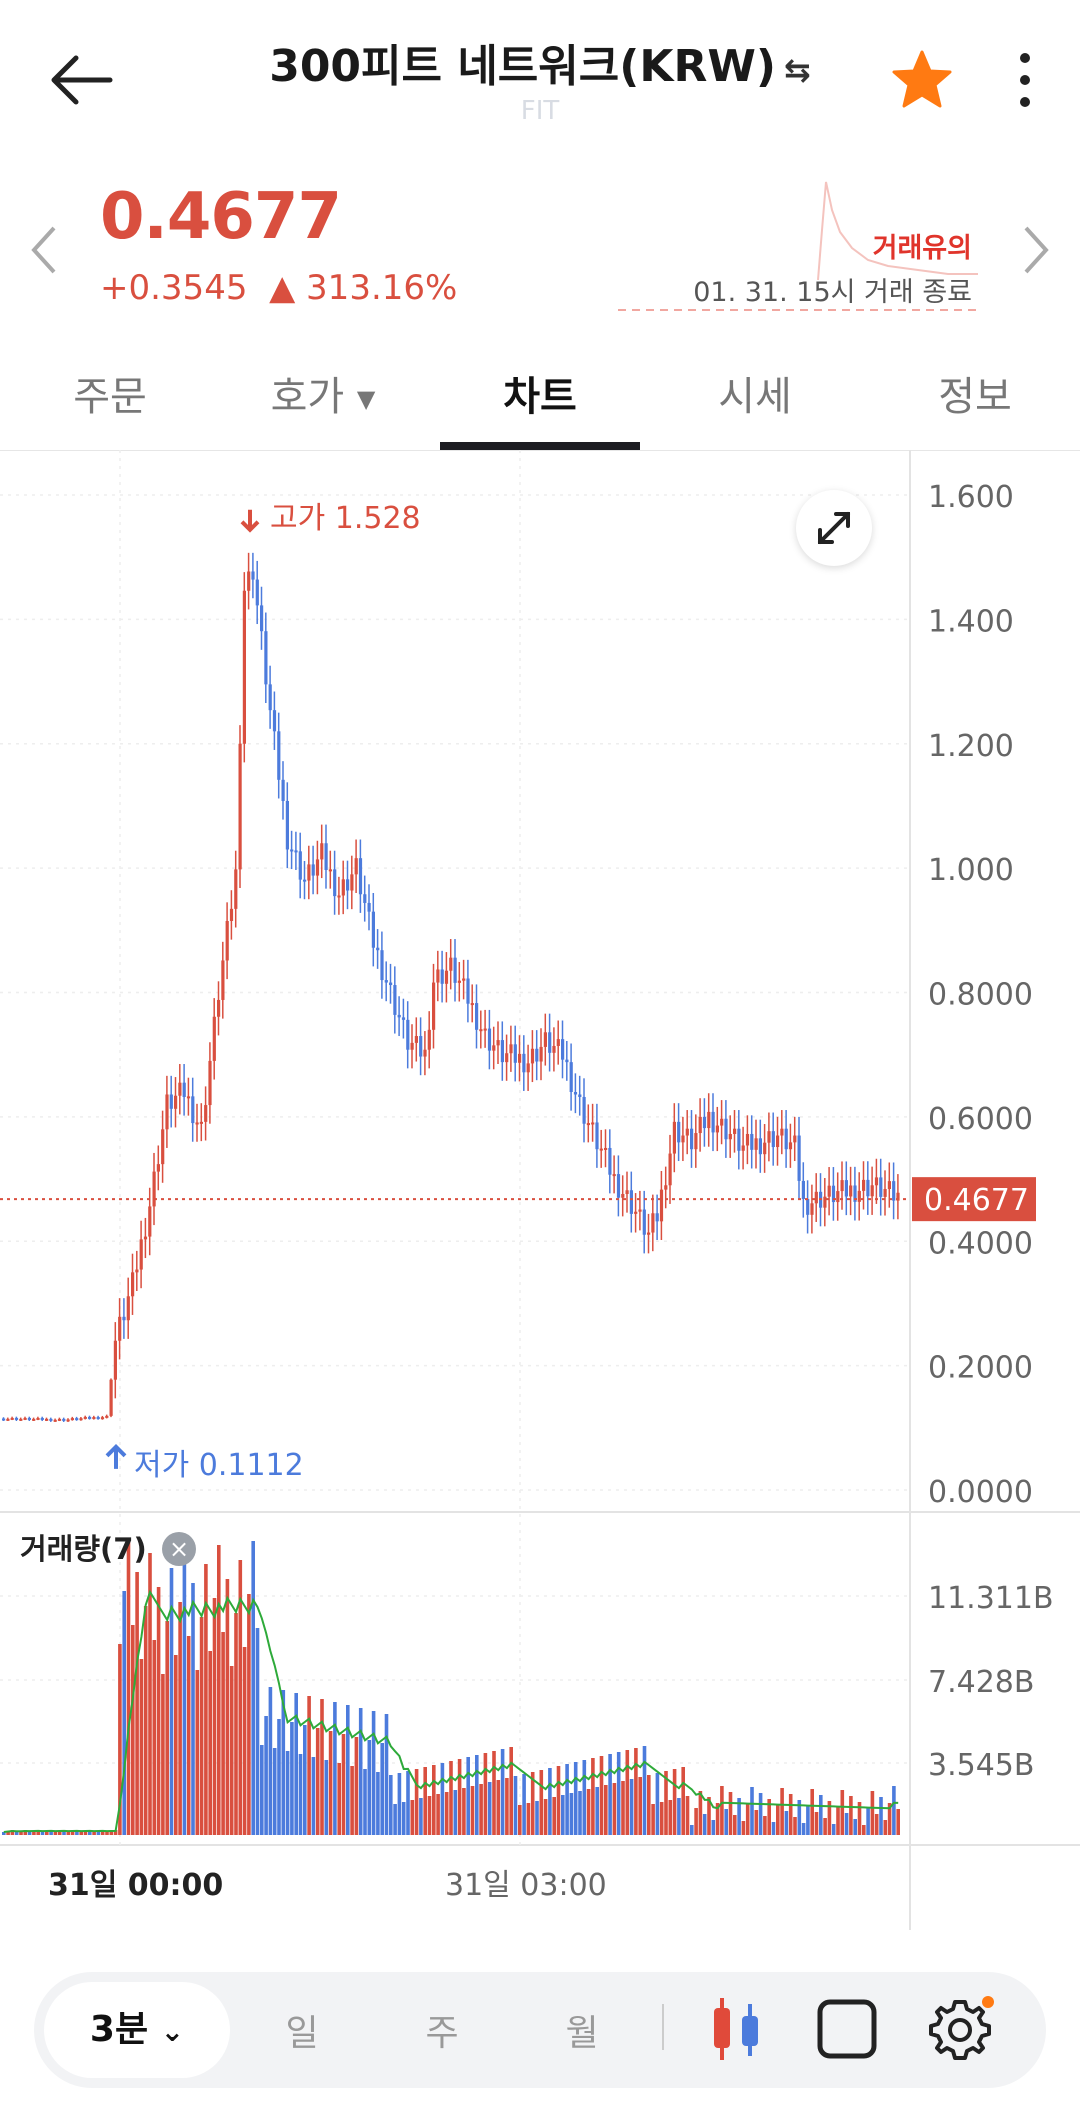 This screenshot has width=1080, height=2106. Describe the element at coordinates (922, 80) in the screenshot. I see `favorite-star-icon` at that location.